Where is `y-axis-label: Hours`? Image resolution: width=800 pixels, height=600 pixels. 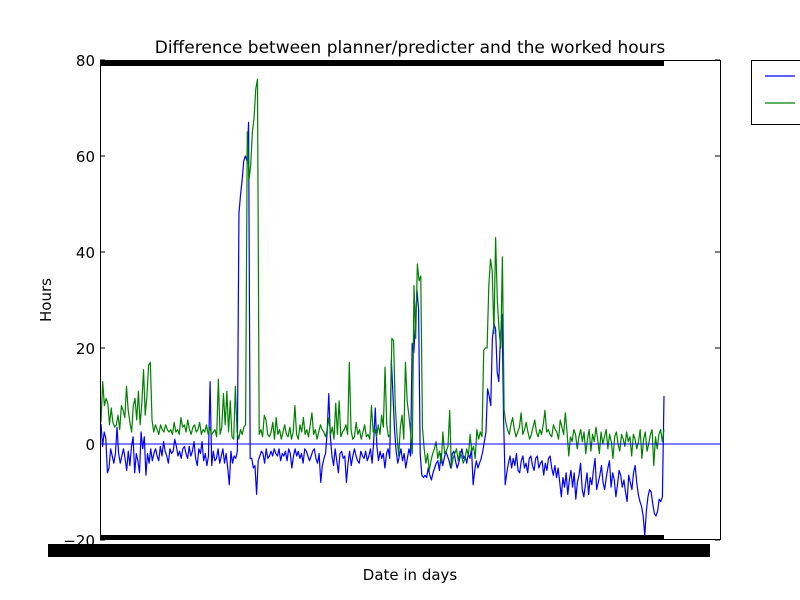 y-axis-label: Hours is located at coordinates (46, 300).